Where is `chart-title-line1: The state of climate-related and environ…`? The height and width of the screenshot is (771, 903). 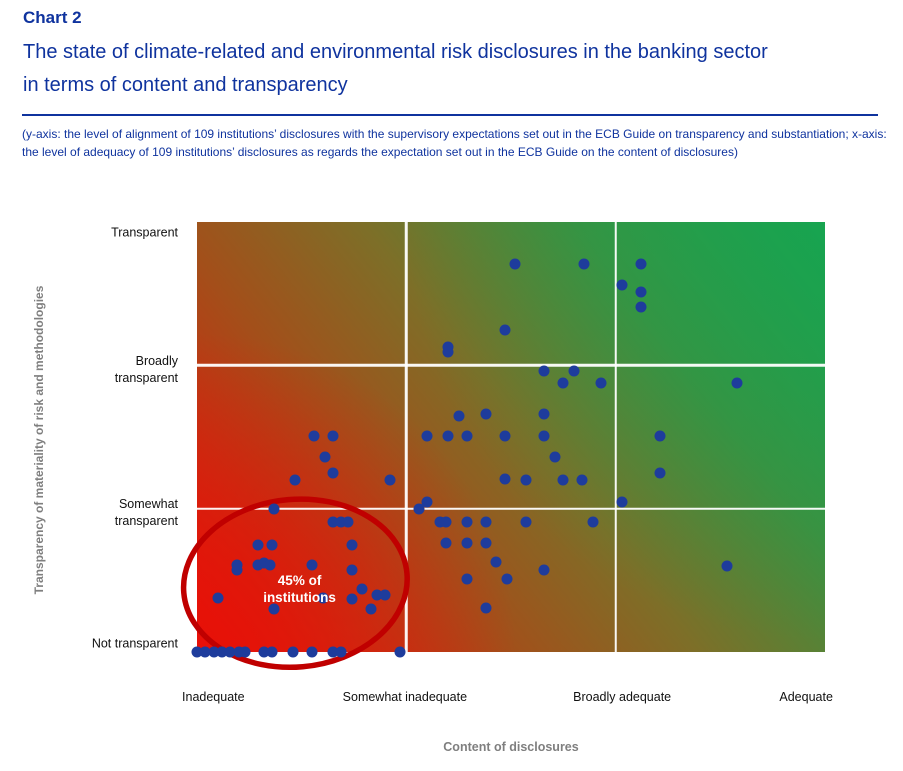
chart-title-line1: The state of climate-related and environ… is located at coordinates (395, 52).